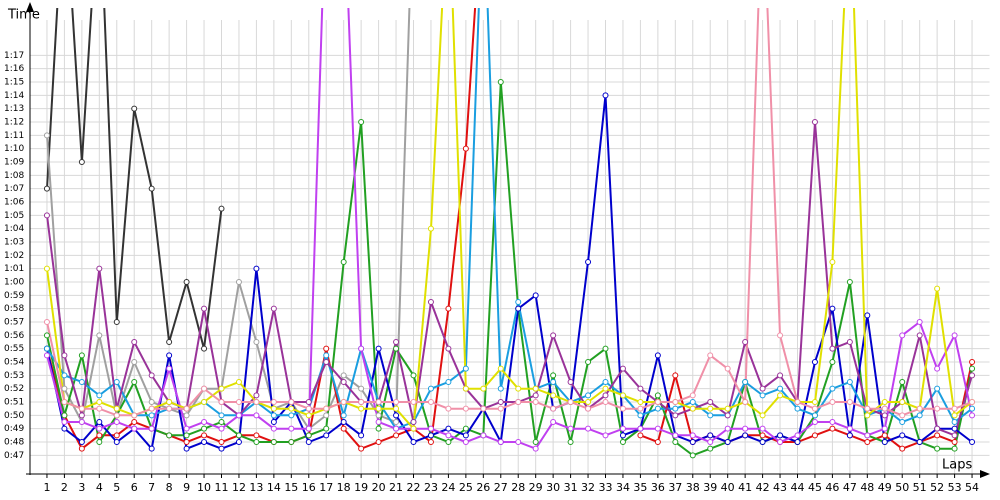 The width and height of the screenshot is (1000, 500). Describe the element at coordinates (745, 487) in the screenshot. I see `x-tick-label: 41` at that location.